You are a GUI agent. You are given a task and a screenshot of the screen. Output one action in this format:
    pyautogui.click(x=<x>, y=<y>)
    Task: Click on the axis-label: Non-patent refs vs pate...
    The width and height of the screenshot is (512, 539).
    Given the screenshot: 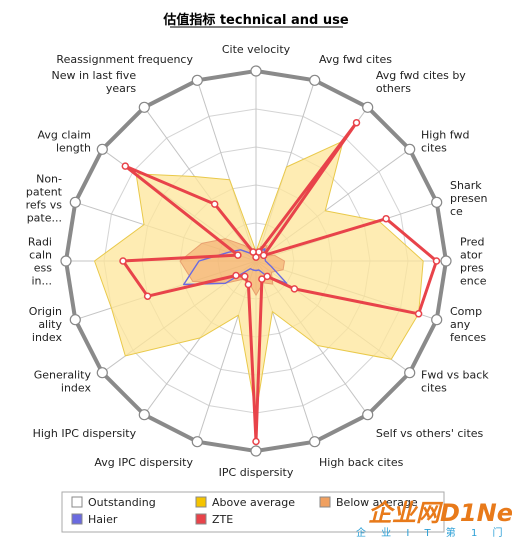 What is the action you would take?
    pyautogui.click(x=44, y=199)
    